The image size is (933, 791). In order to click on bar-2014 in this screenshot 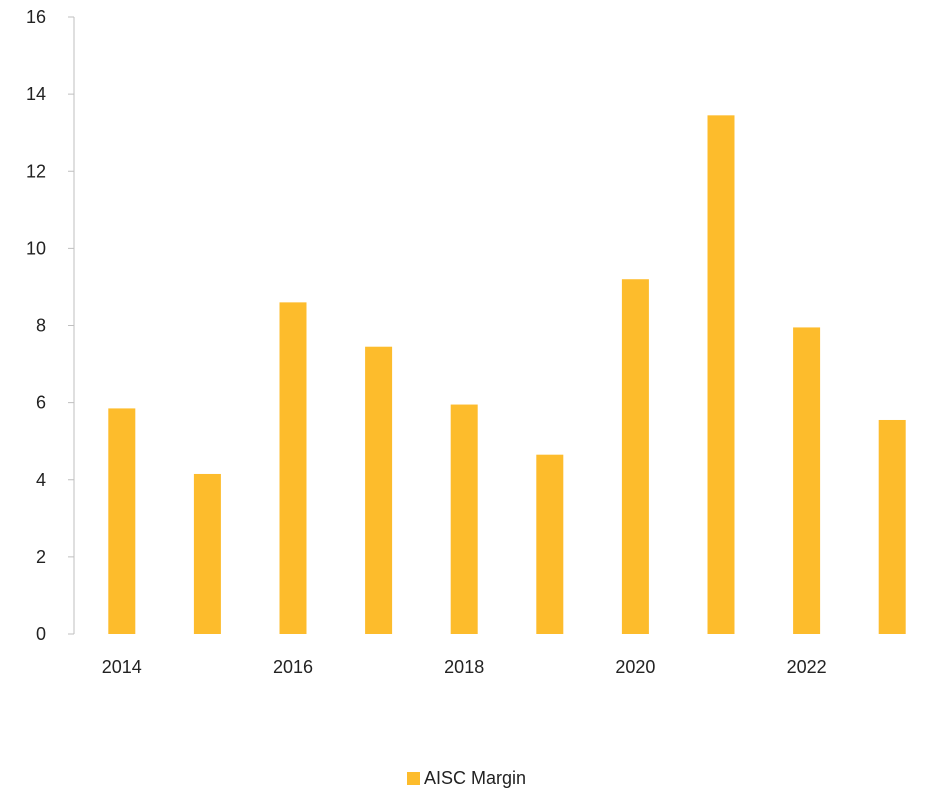, I will do `click(122, 521)`.